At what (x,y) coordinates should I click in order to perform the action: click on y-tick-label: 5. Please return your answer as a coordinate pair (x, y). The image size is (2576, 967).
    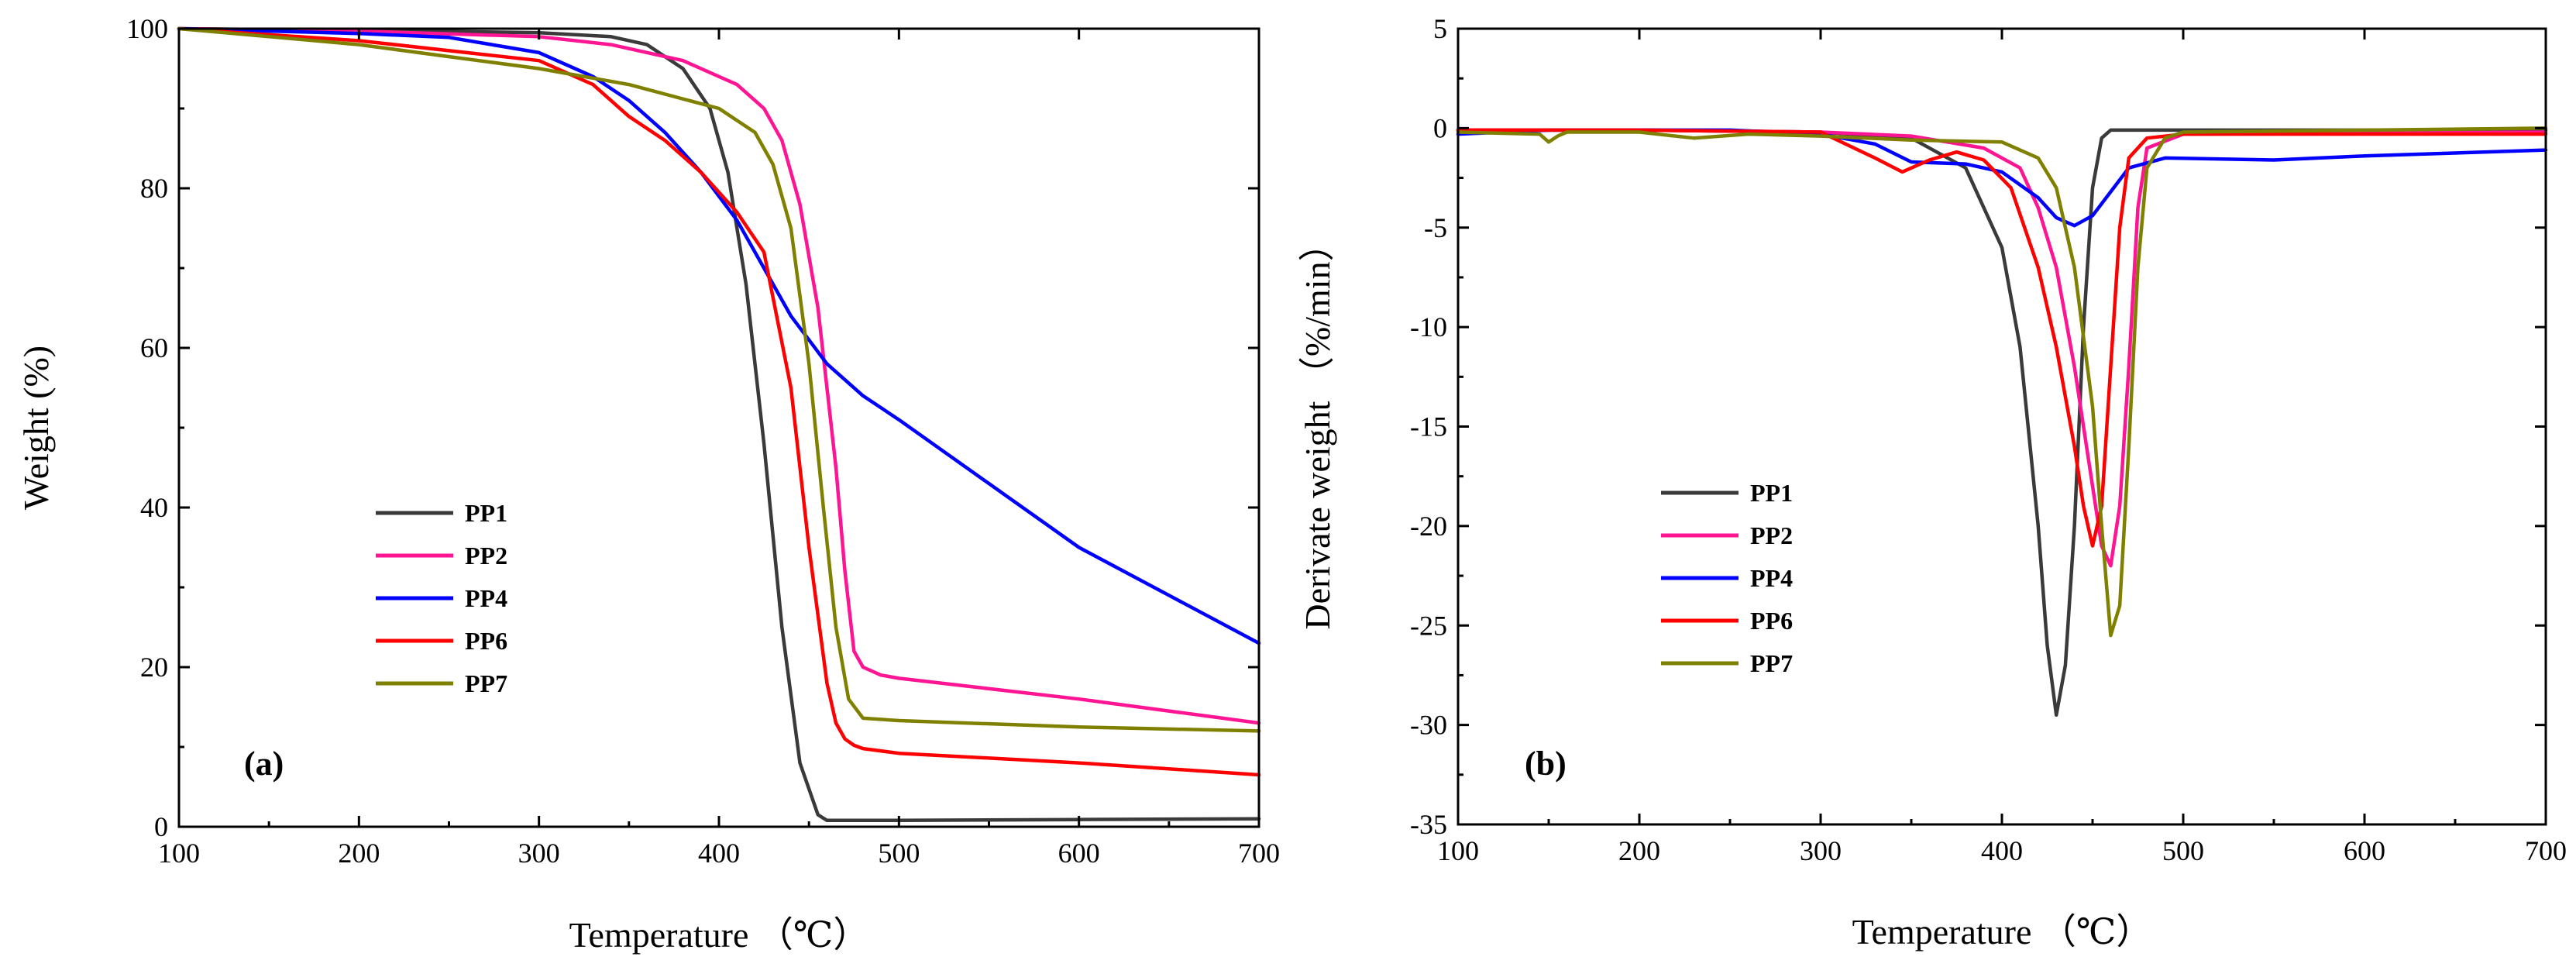
    Looking at the image, I should click on (1440, 28).